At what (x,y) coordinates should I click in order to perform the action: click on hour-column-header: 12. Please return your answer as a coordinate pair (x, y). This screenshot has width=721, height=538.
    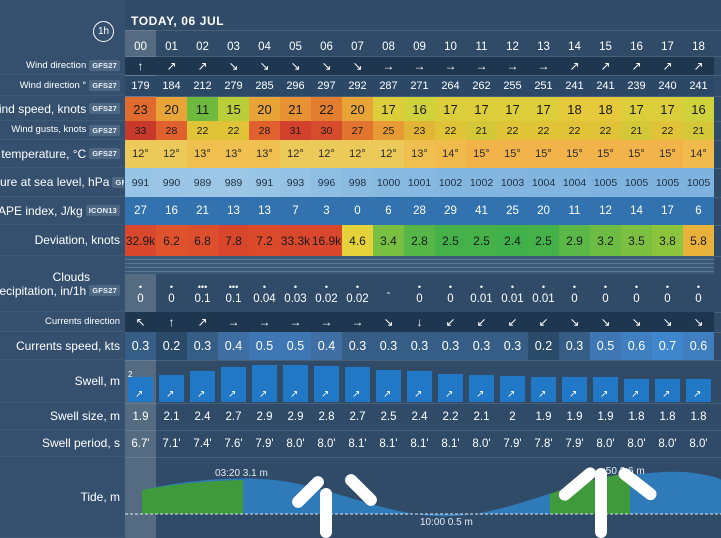
    Looking at the image, I should click on (512, 47).